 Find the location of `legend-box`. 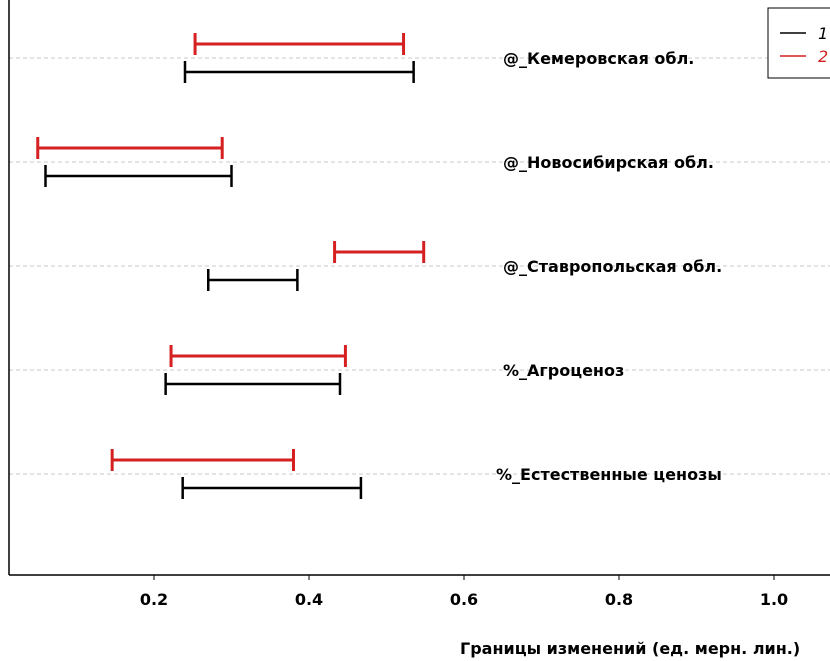

legend-box is located at coordinates (798, 43).